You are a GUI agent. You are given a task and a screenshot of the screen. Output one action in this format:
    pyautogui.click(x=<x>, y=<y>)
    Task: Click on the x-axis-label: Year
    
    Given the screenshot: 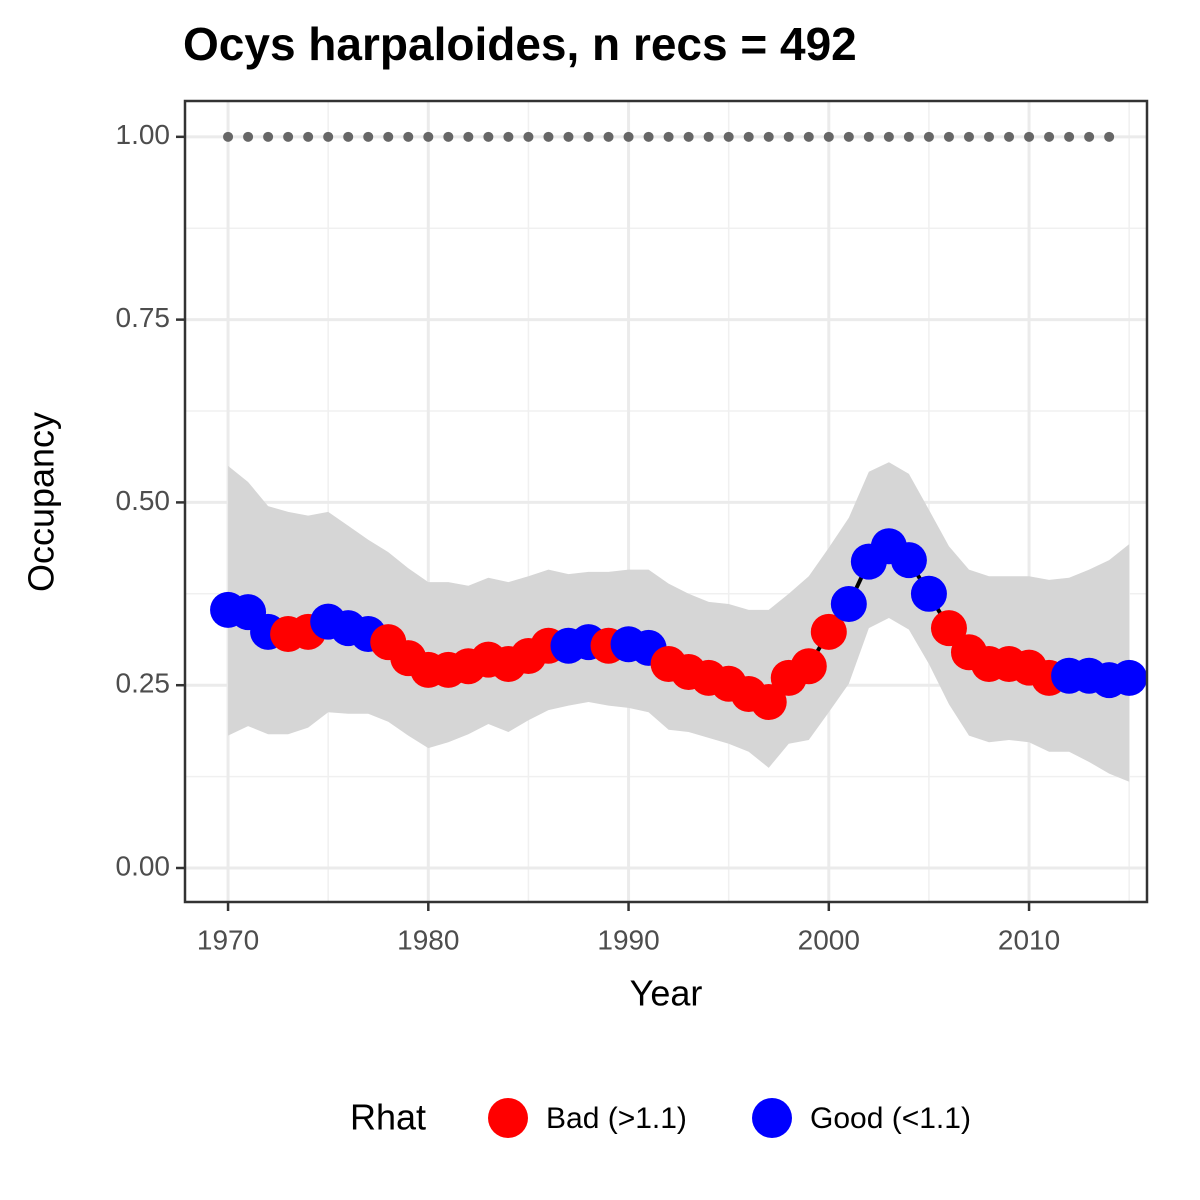 What is the action you would take?
    pyautogui.click(x=666, y=993)
    